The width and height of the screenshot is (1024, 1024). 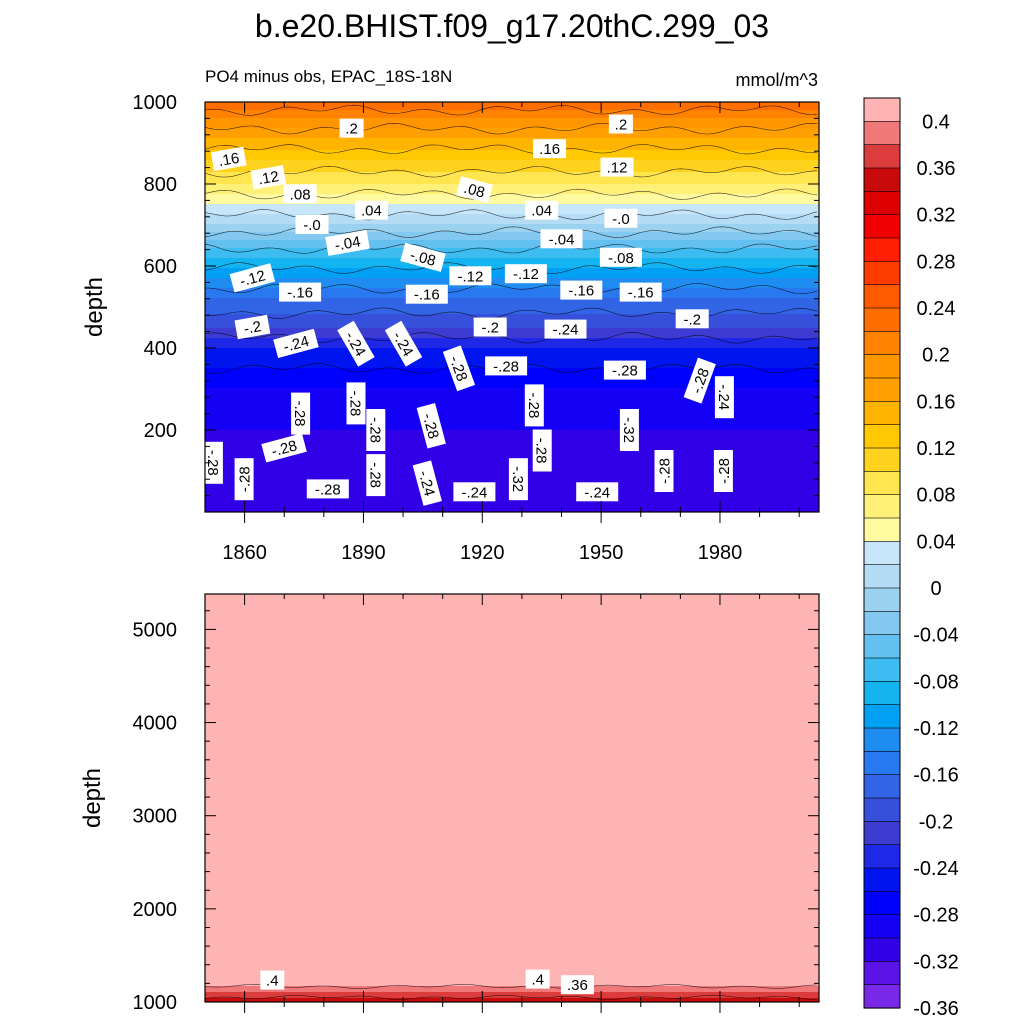 I want to click on svg-text: -.04, so click(x=562, y=239).